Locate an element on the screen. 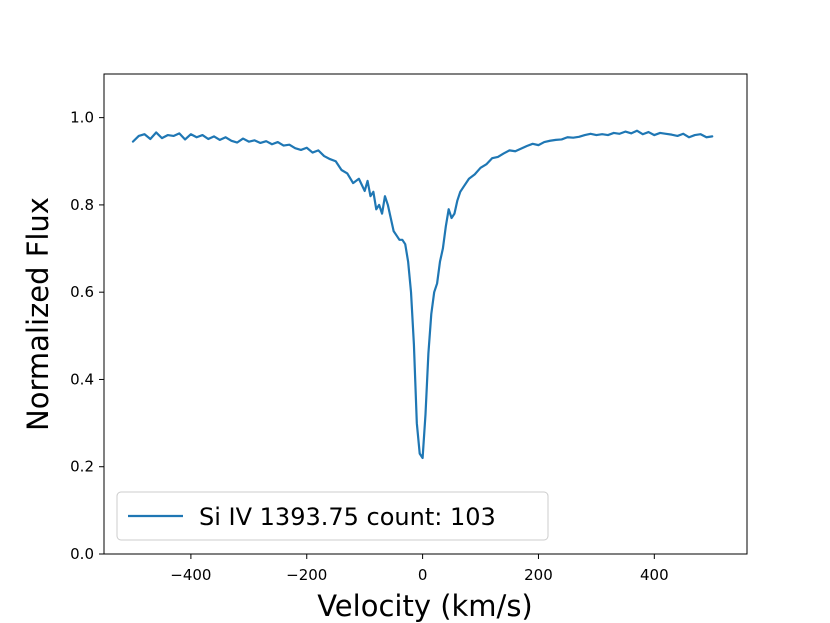 Image resolution: width=830 pixels, height=623 pixels. legend: Si IV 1393.75 count: 103 is located at coordinates (332, 516).